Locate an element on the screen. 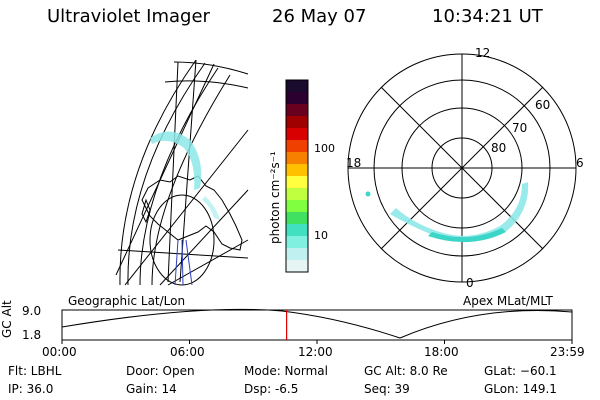 This screenshot has width=600, height=400. mlat-label-70: 70 is located at coordinates (520, 128).